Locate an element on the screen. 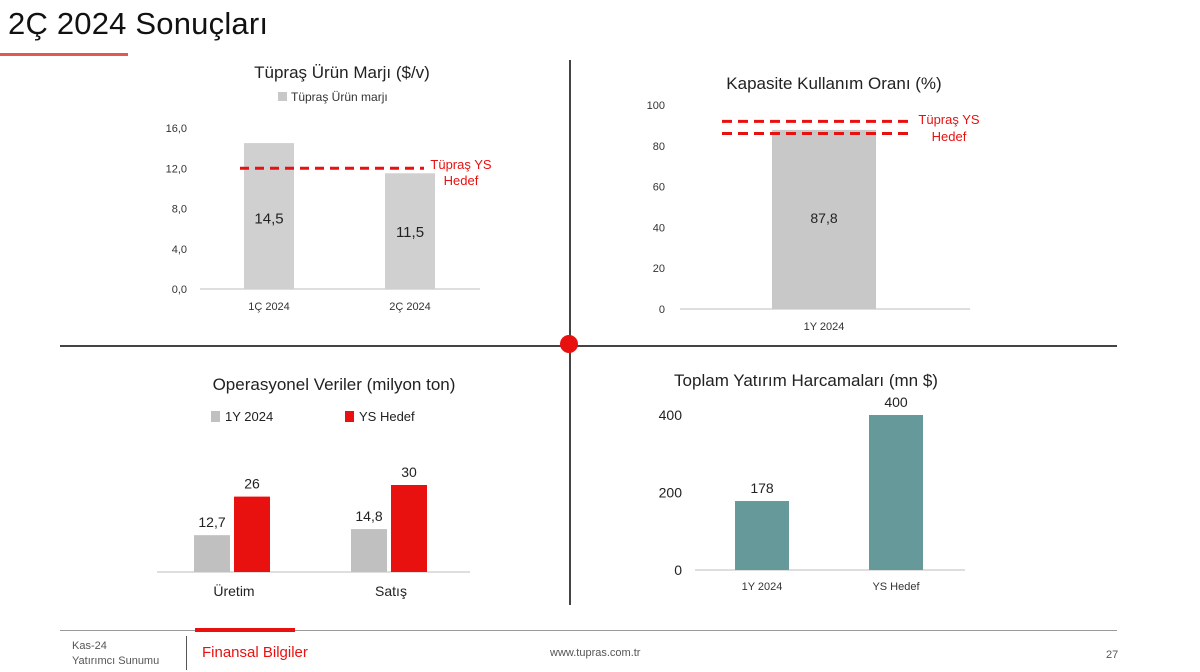 The height and width of the screenshot is (672, 1200). quadrant-divider-vertical is located at coordinates (570, 332).